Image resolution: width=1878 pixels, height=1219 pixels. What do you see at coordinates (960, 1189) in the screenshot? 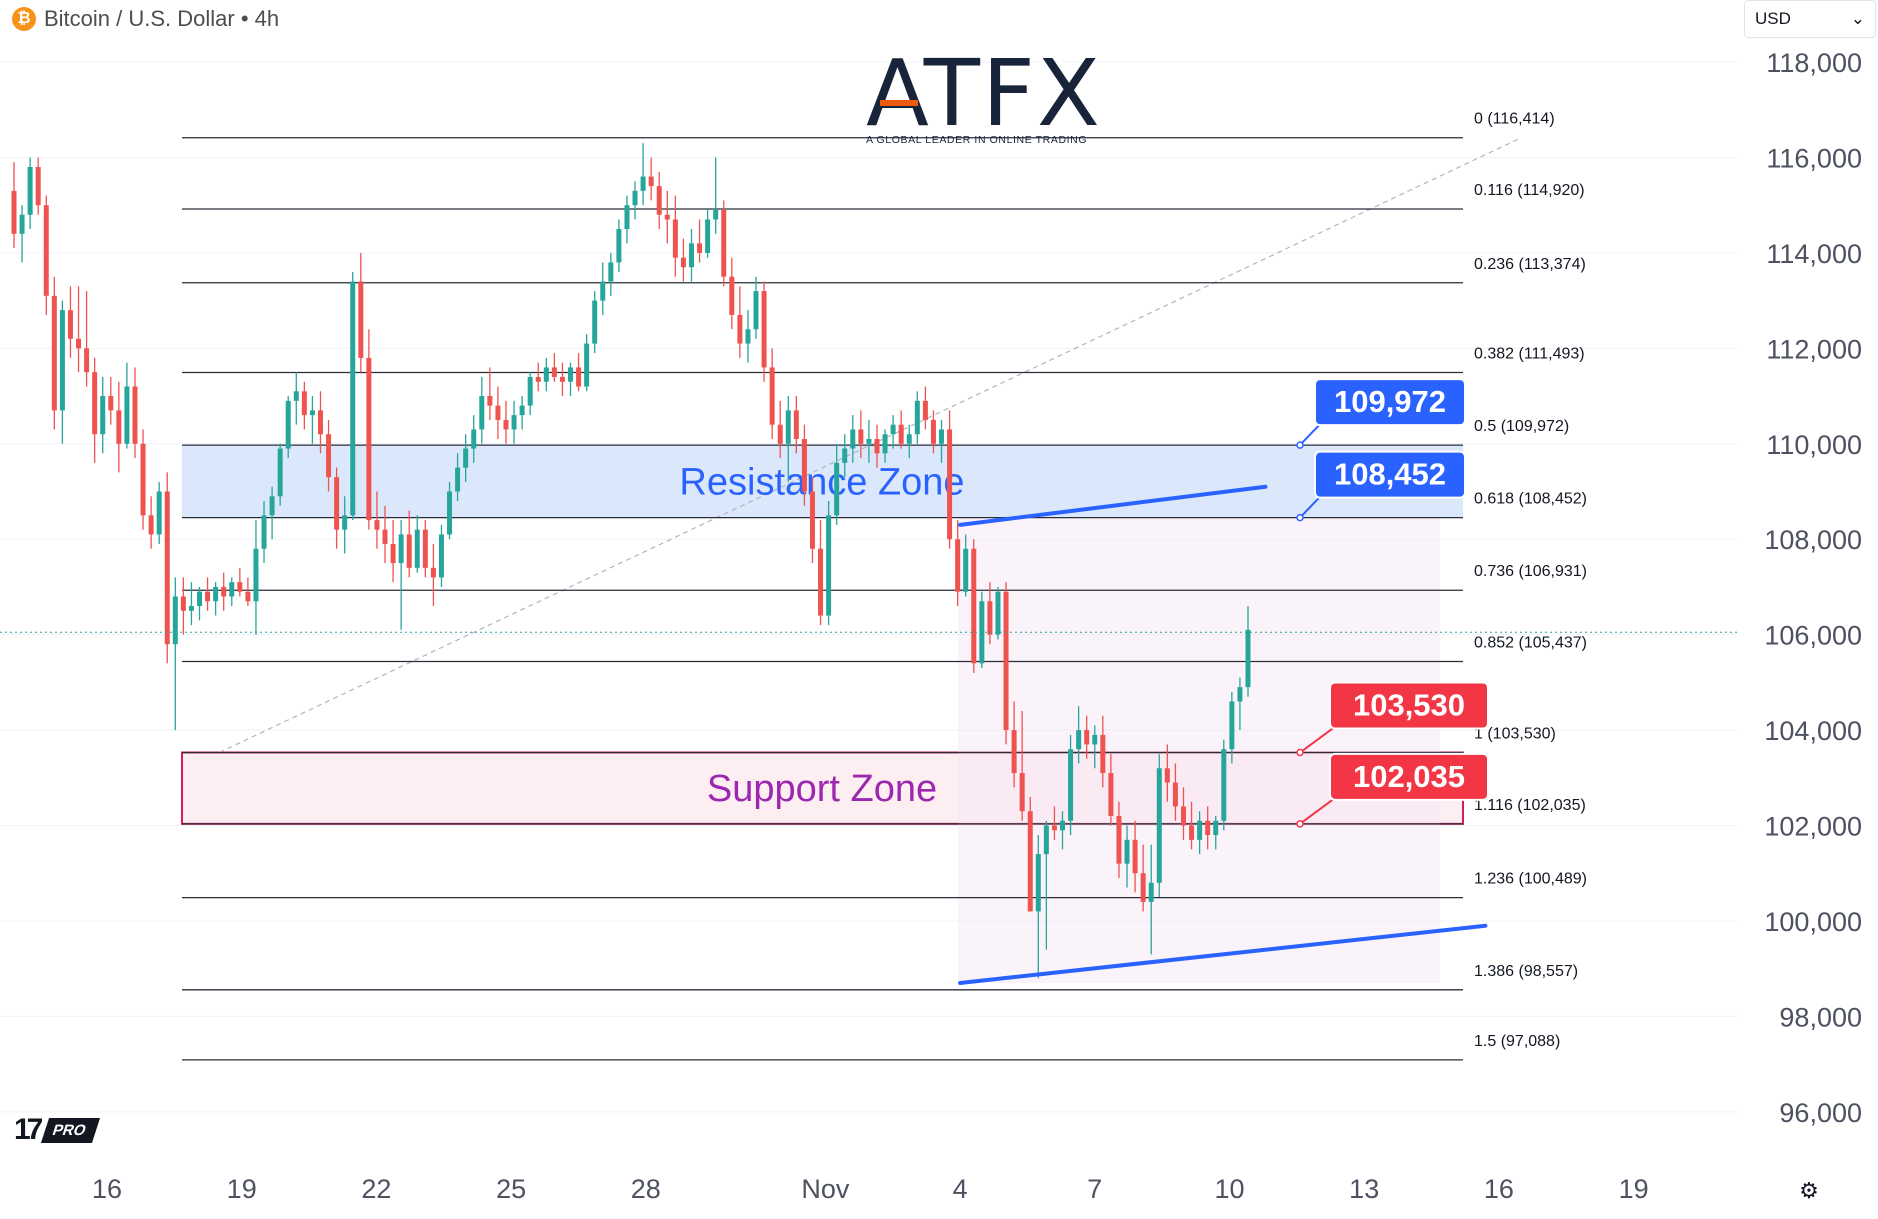
I see `time-axis-tick-label: 4` at bounding box center [960, 1189].